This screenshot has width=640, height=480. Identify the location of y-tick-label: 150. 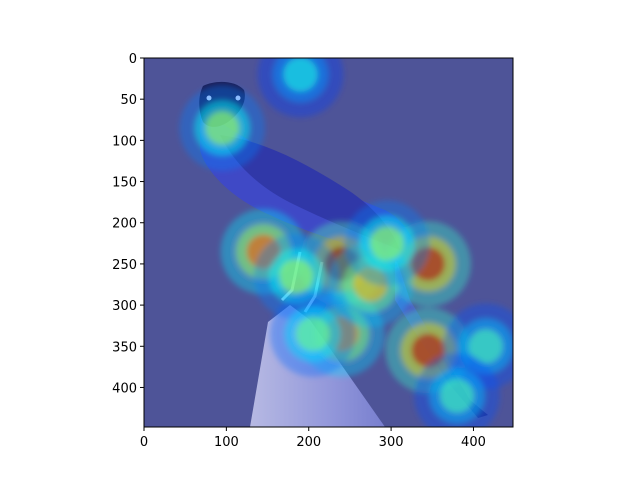
(124, 183).